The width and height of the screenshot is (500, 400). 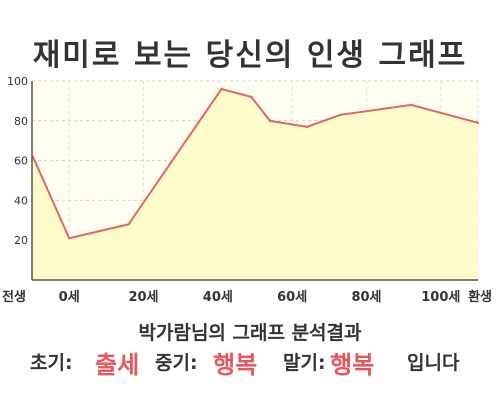 What do you see at coordinates (292, 297) in the screenshot?
I see `x-tick-label: 60세` at bounding box center [292, 297].